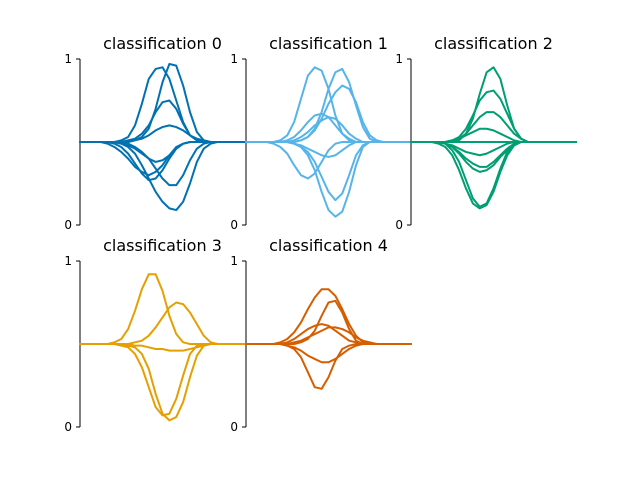  I want to click on panel-title: classification 1, so click(328, 43).